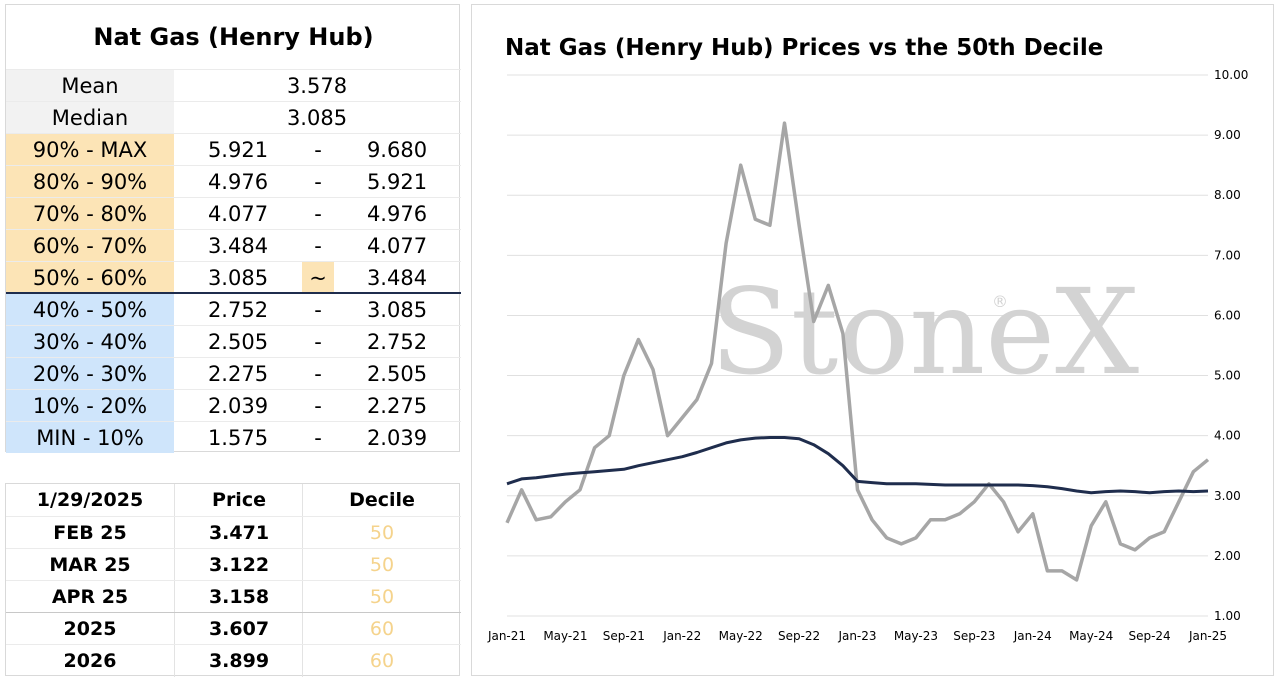  Describe the element at coordinates (233, 245) in the screenshot. I see `decile-row: 60% - 70% 3.484 - 4.077` at that location.